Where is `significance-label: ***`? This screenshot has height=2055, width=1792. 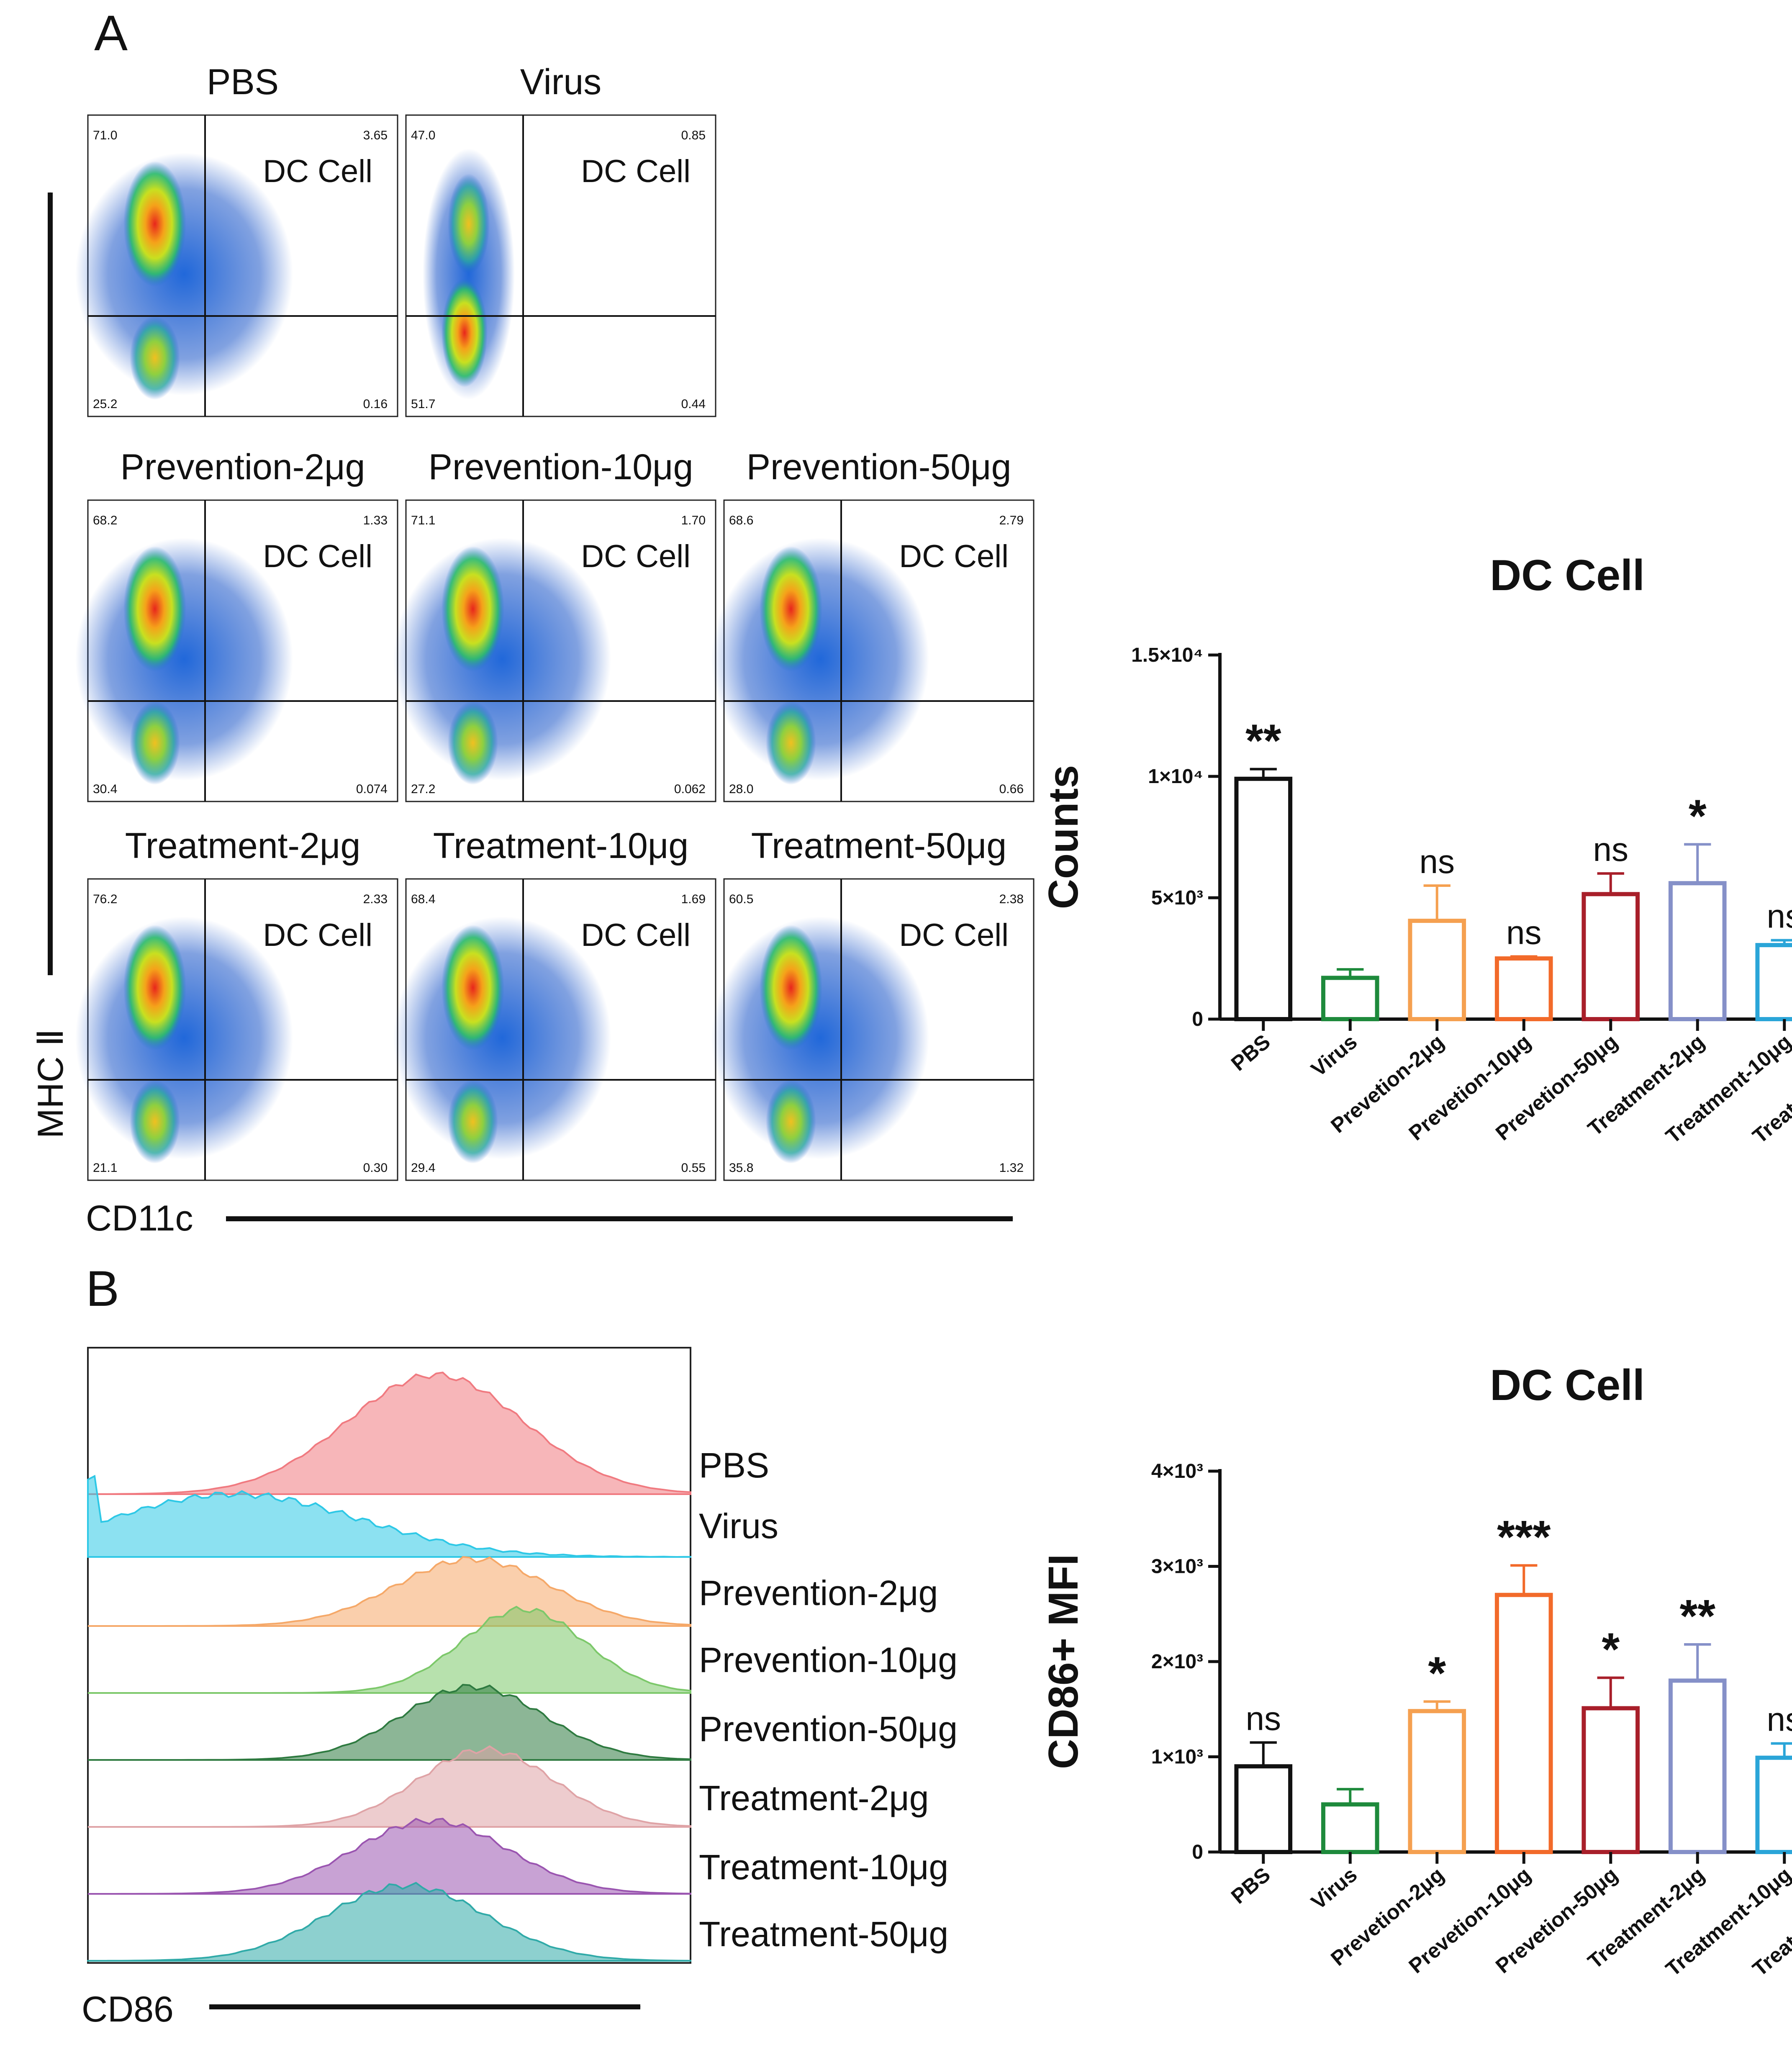
significance-label: *** is located at coordinates (1524, 1537).